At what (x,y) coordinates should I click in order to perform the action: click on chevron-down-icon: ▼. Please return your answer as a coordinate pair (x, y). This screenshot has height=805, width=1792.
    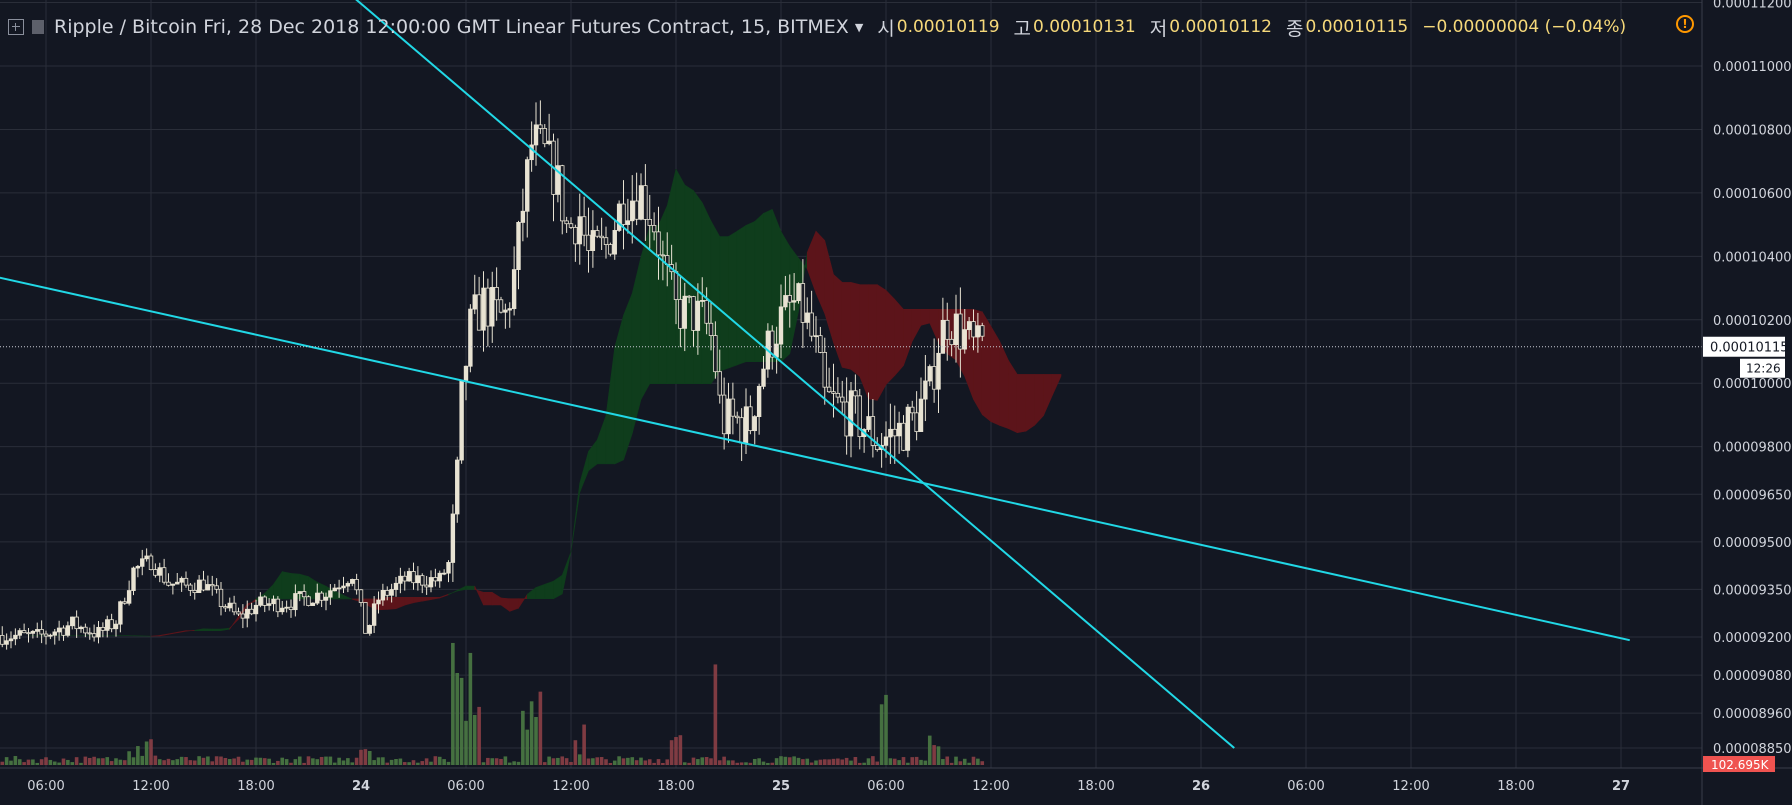
    Looking at the image, I should click on (859, 27).